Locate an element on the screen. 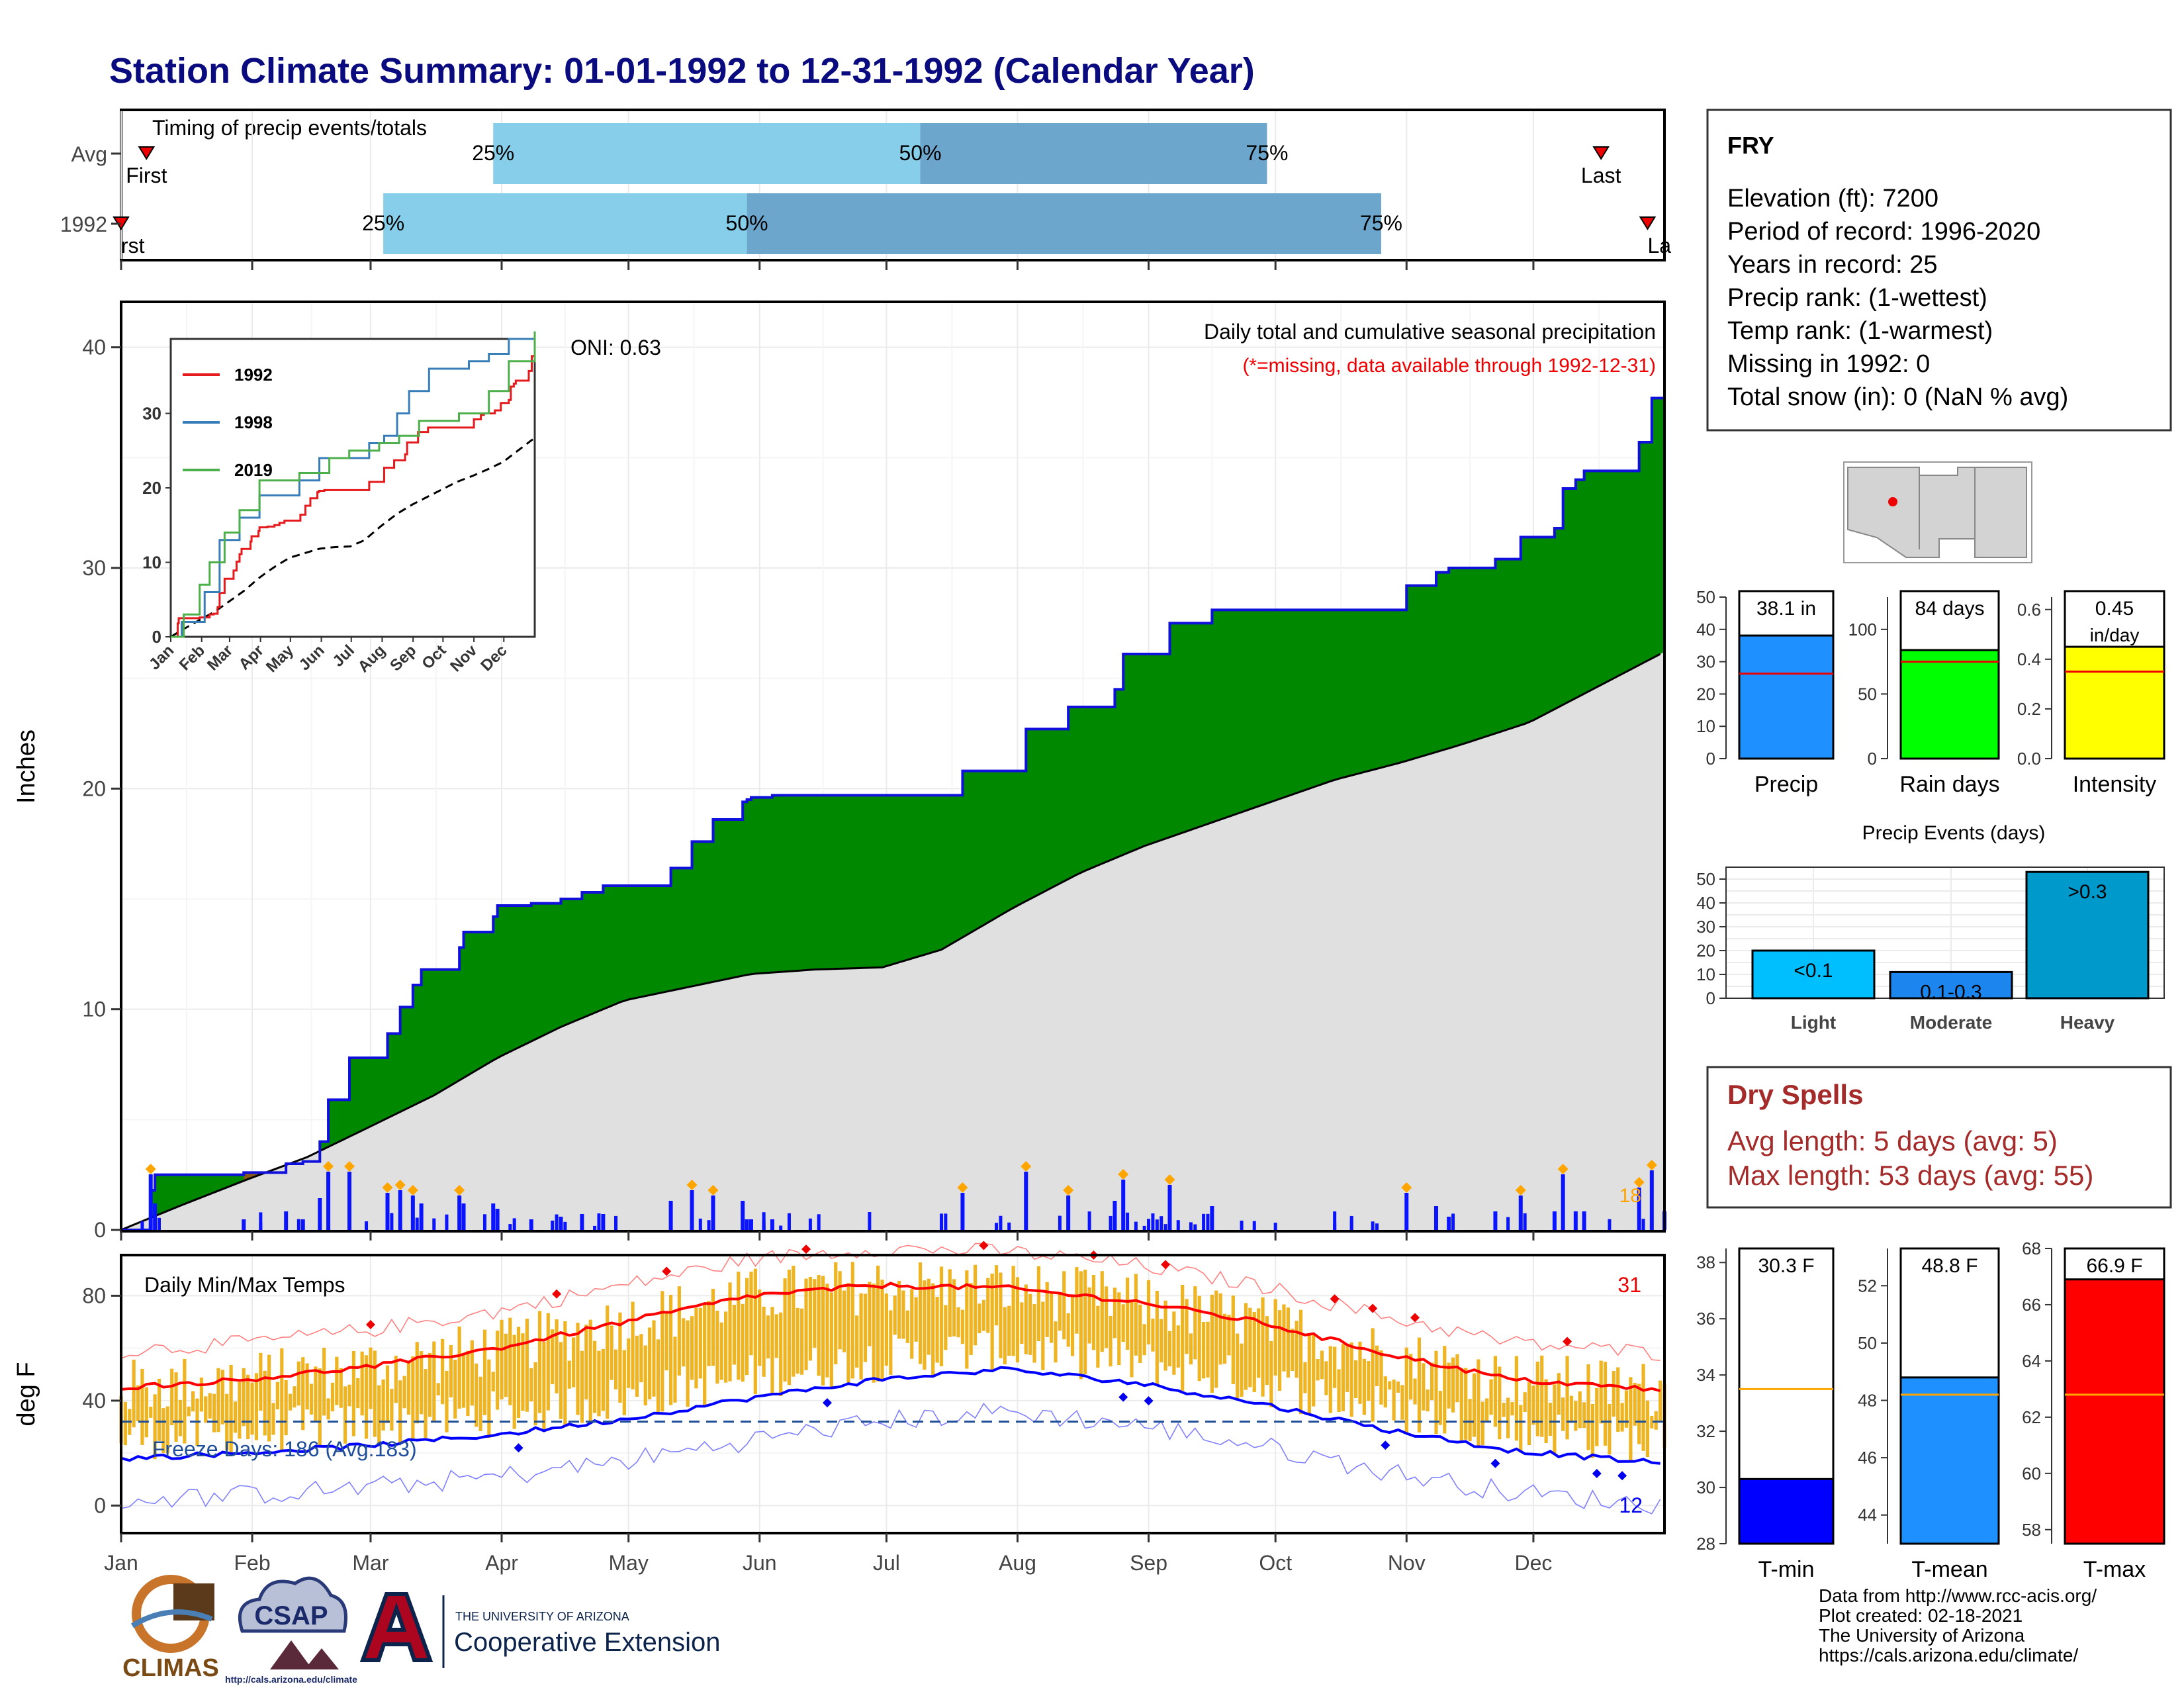 The height and width of the screenshot is (1688, 2184). month-label: Dec is located at coordinates (1533, 1563).